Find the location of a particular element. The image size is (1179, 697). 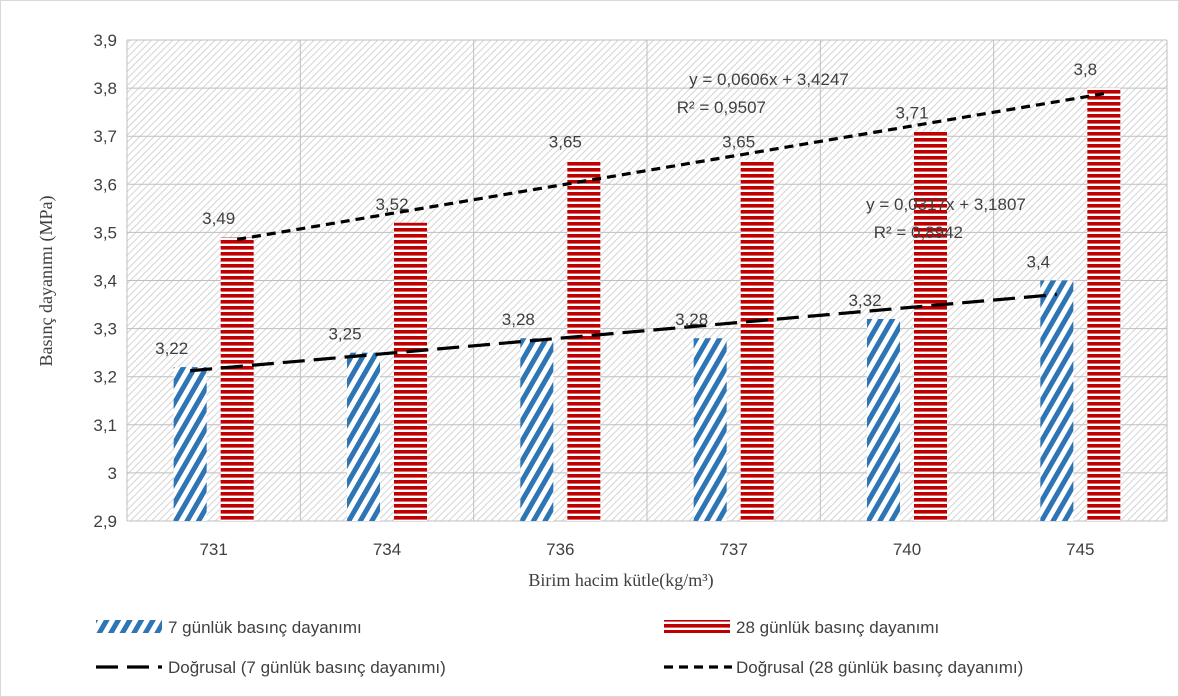

legend-label: 7 günlük basınç dayanımı is located at coordinates (265, 627).